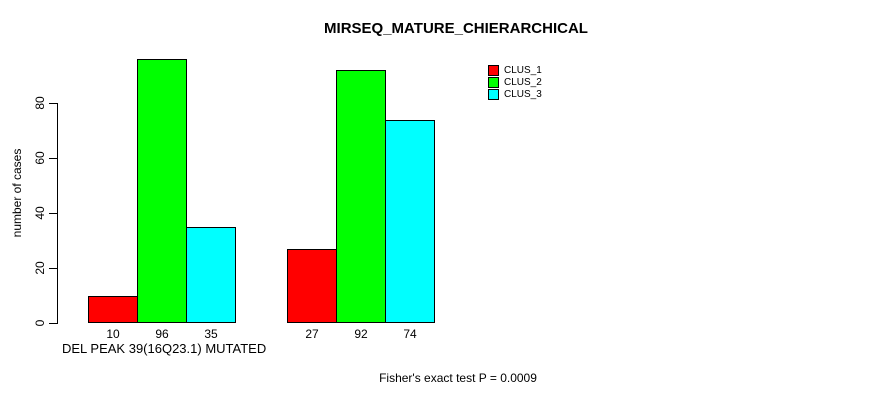 The height and width of the screenshot is (400, 890). I want to click on y-axis-label: number of cases, so click(17, 193).